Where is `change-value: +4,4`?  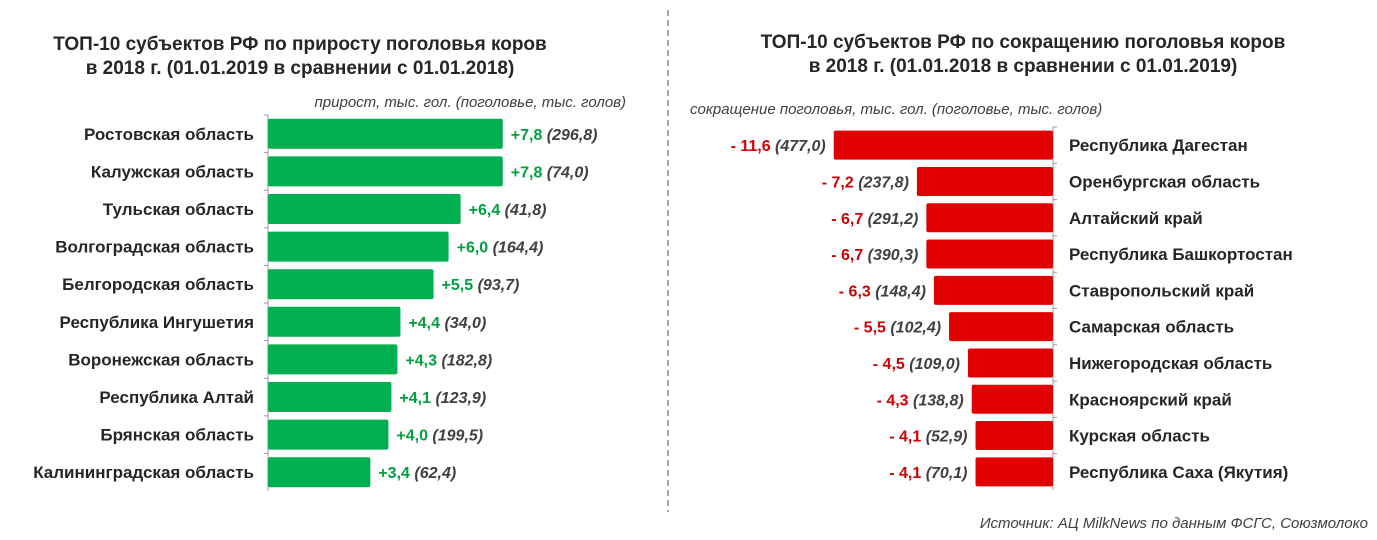
change-value: +4,4 is located at coordinates (424, 323).